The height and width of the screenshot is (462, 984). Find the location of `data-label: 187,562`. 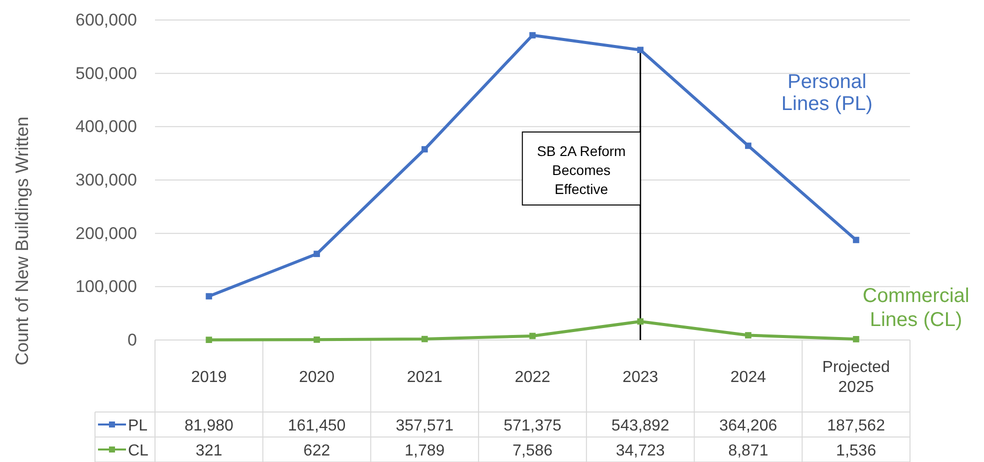

data-label: 187,562 is located at coordinates (856, 426).